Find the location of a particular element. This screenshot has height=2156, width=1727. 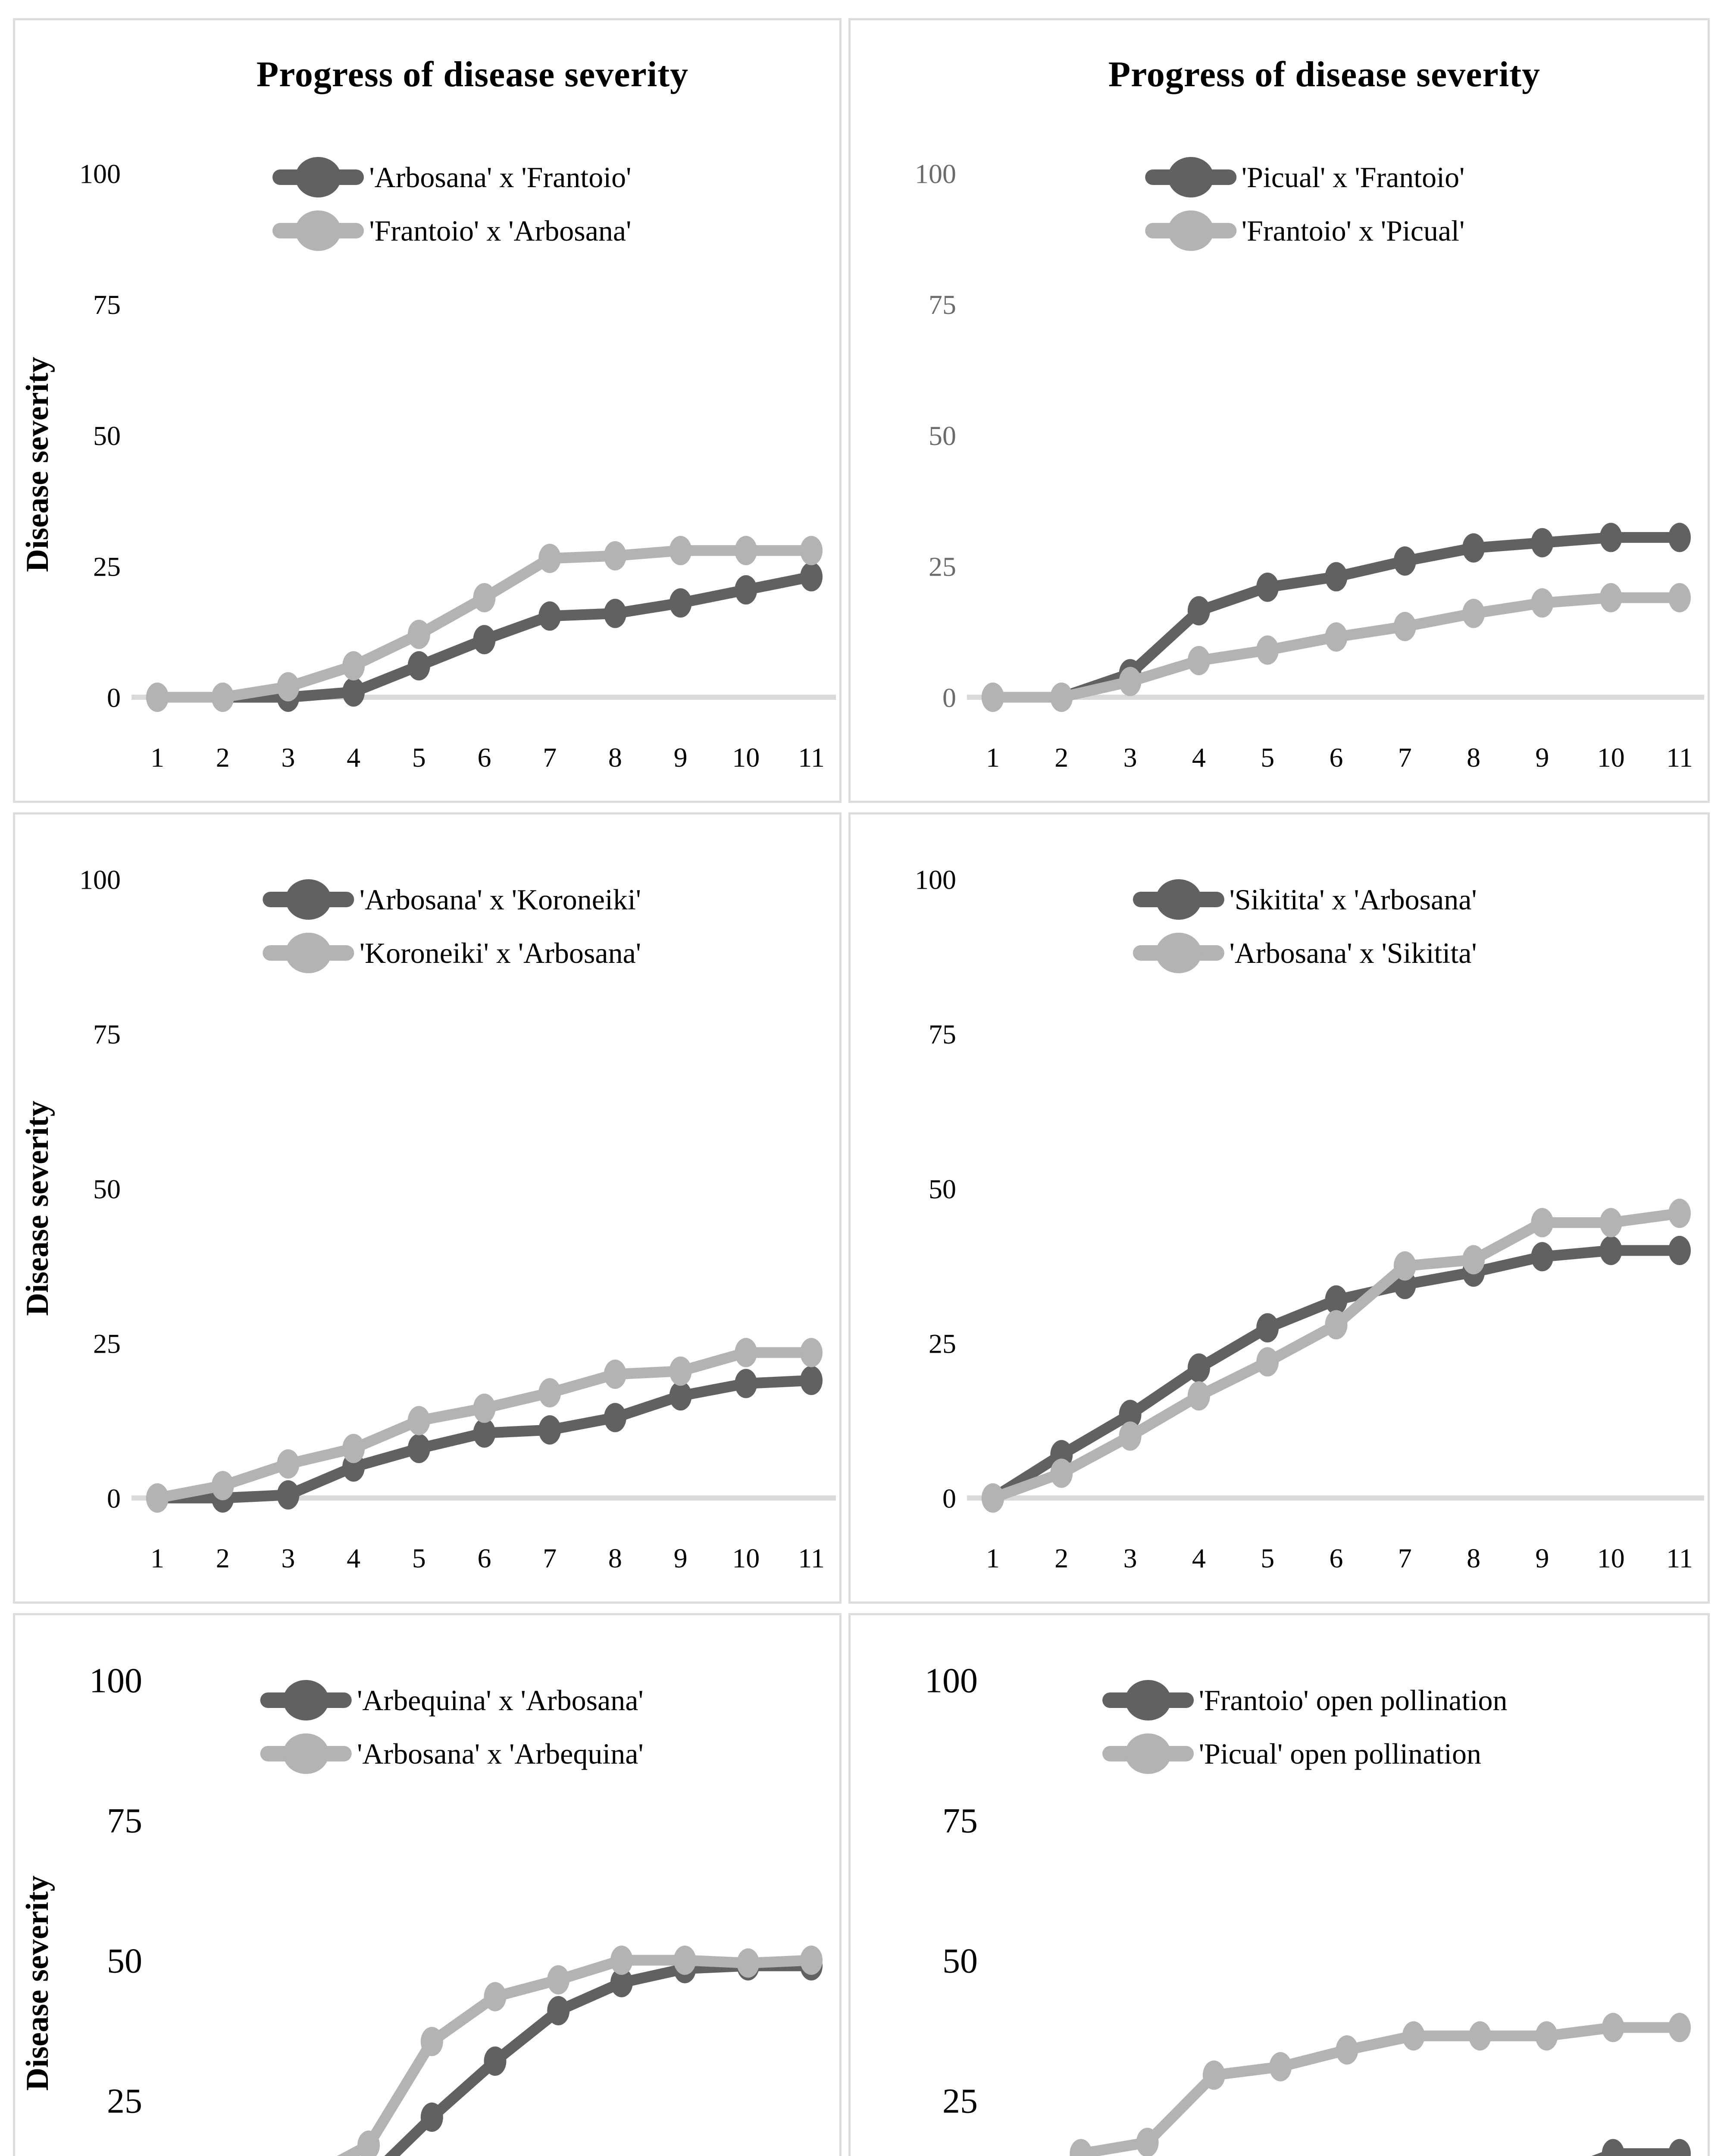

x-tick-label: 10 is located at coordinates (1611, 1558).